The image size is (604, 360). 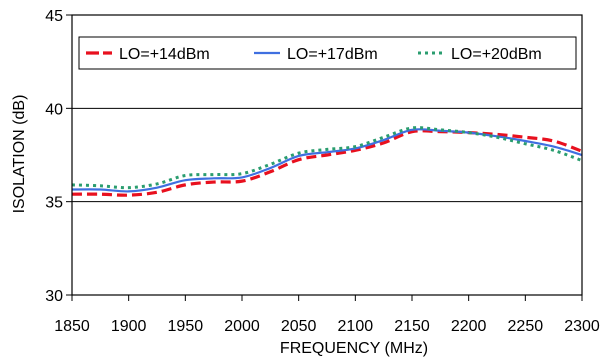 What do you see at coordinates (496, 54) in the screenshot?
I see `legend-label-3: LO=+20dBm` at bounding box center [496, 54].